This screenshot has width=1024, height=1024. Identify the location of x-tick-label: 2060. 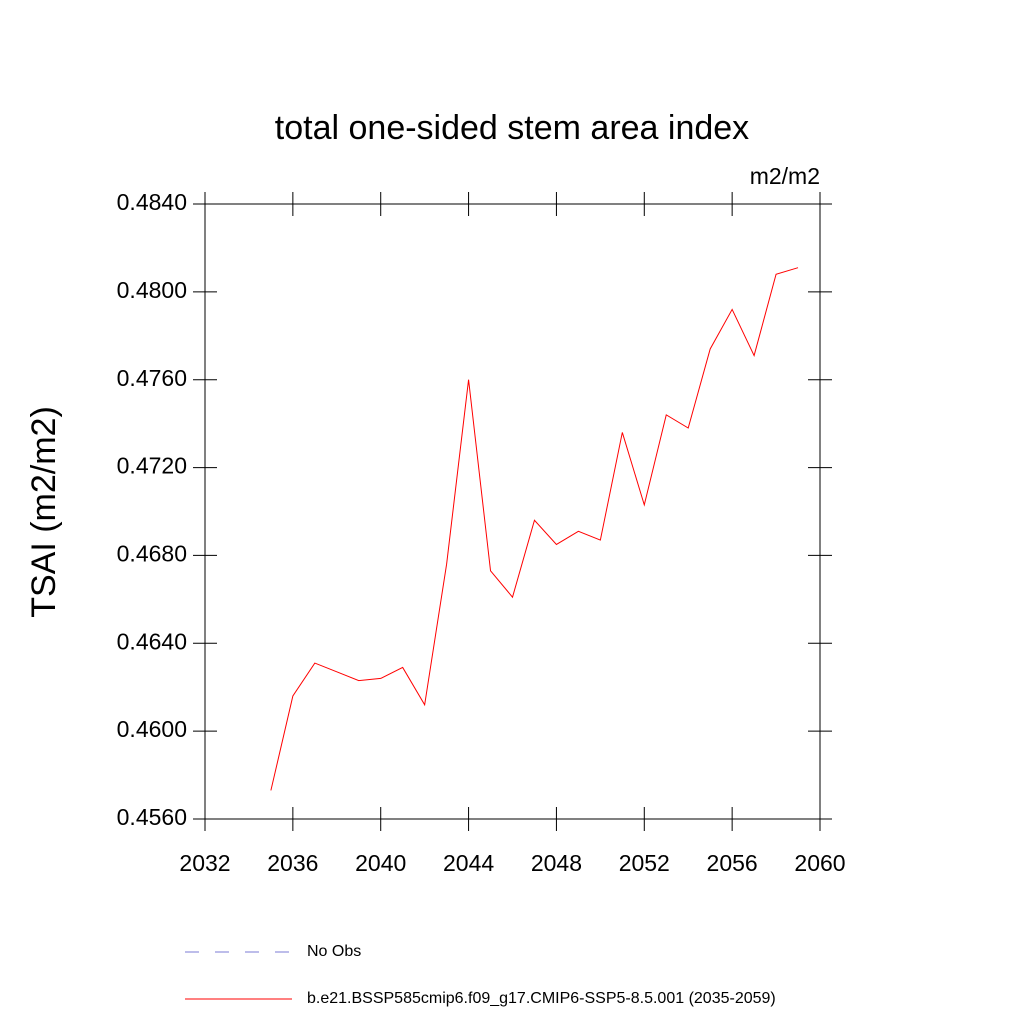
(819, 863).